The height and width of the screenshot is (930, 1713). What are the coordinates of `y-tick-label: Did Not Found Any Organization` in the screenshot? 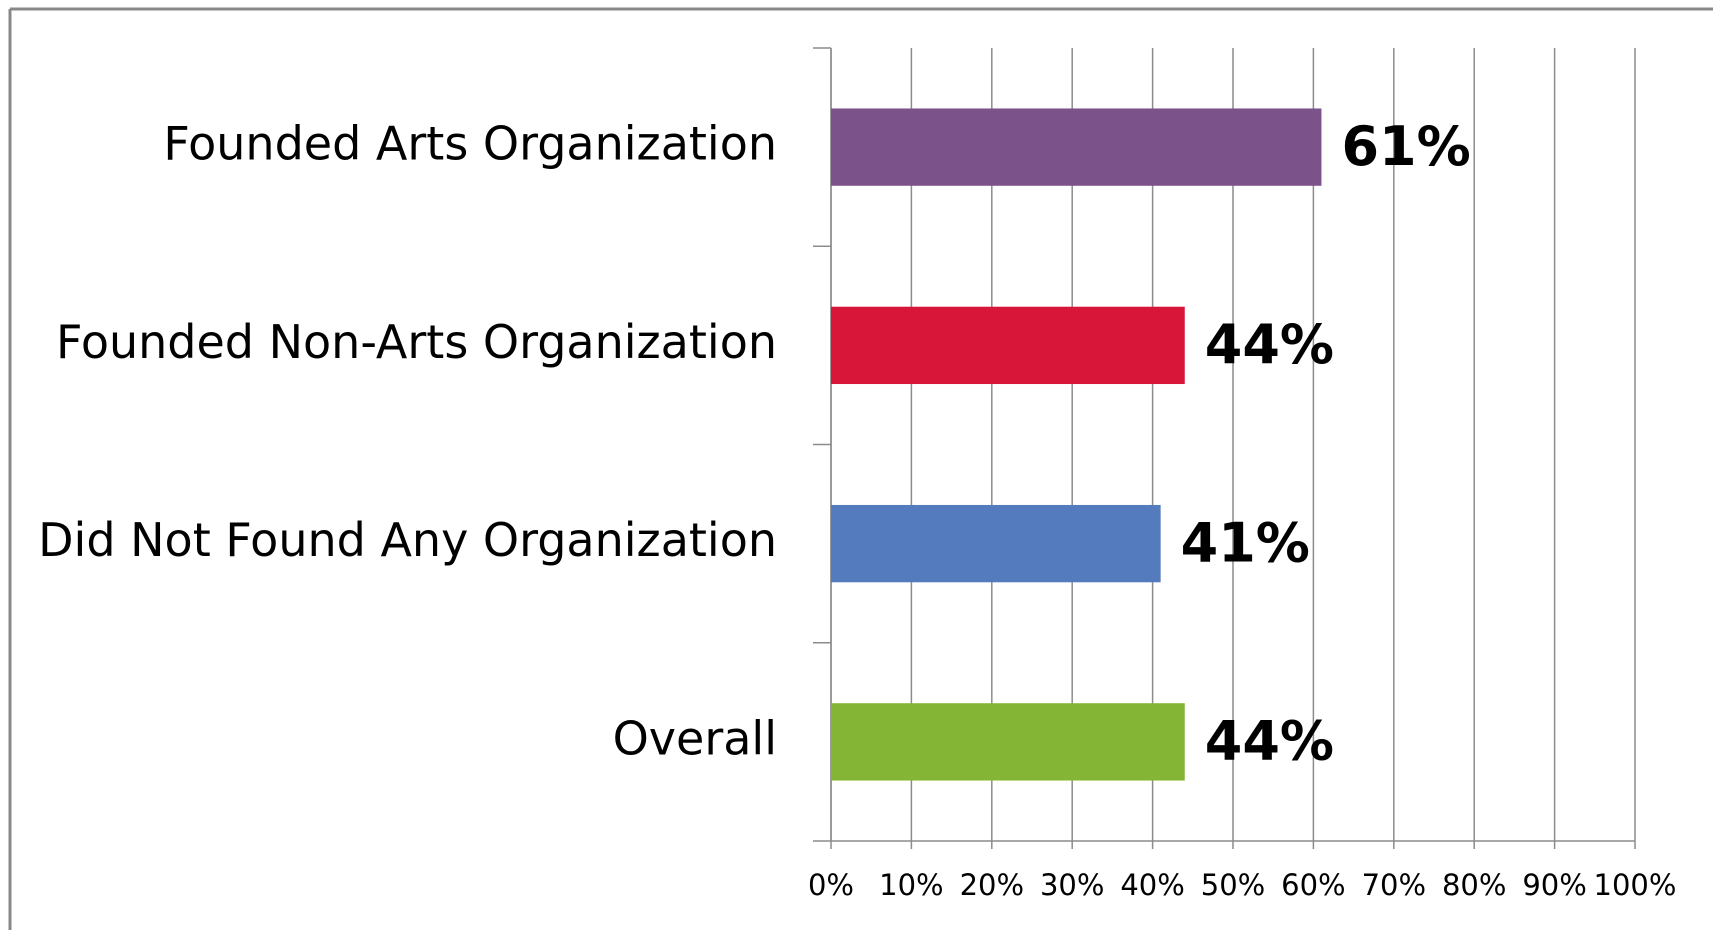 It's located at (407, 540).